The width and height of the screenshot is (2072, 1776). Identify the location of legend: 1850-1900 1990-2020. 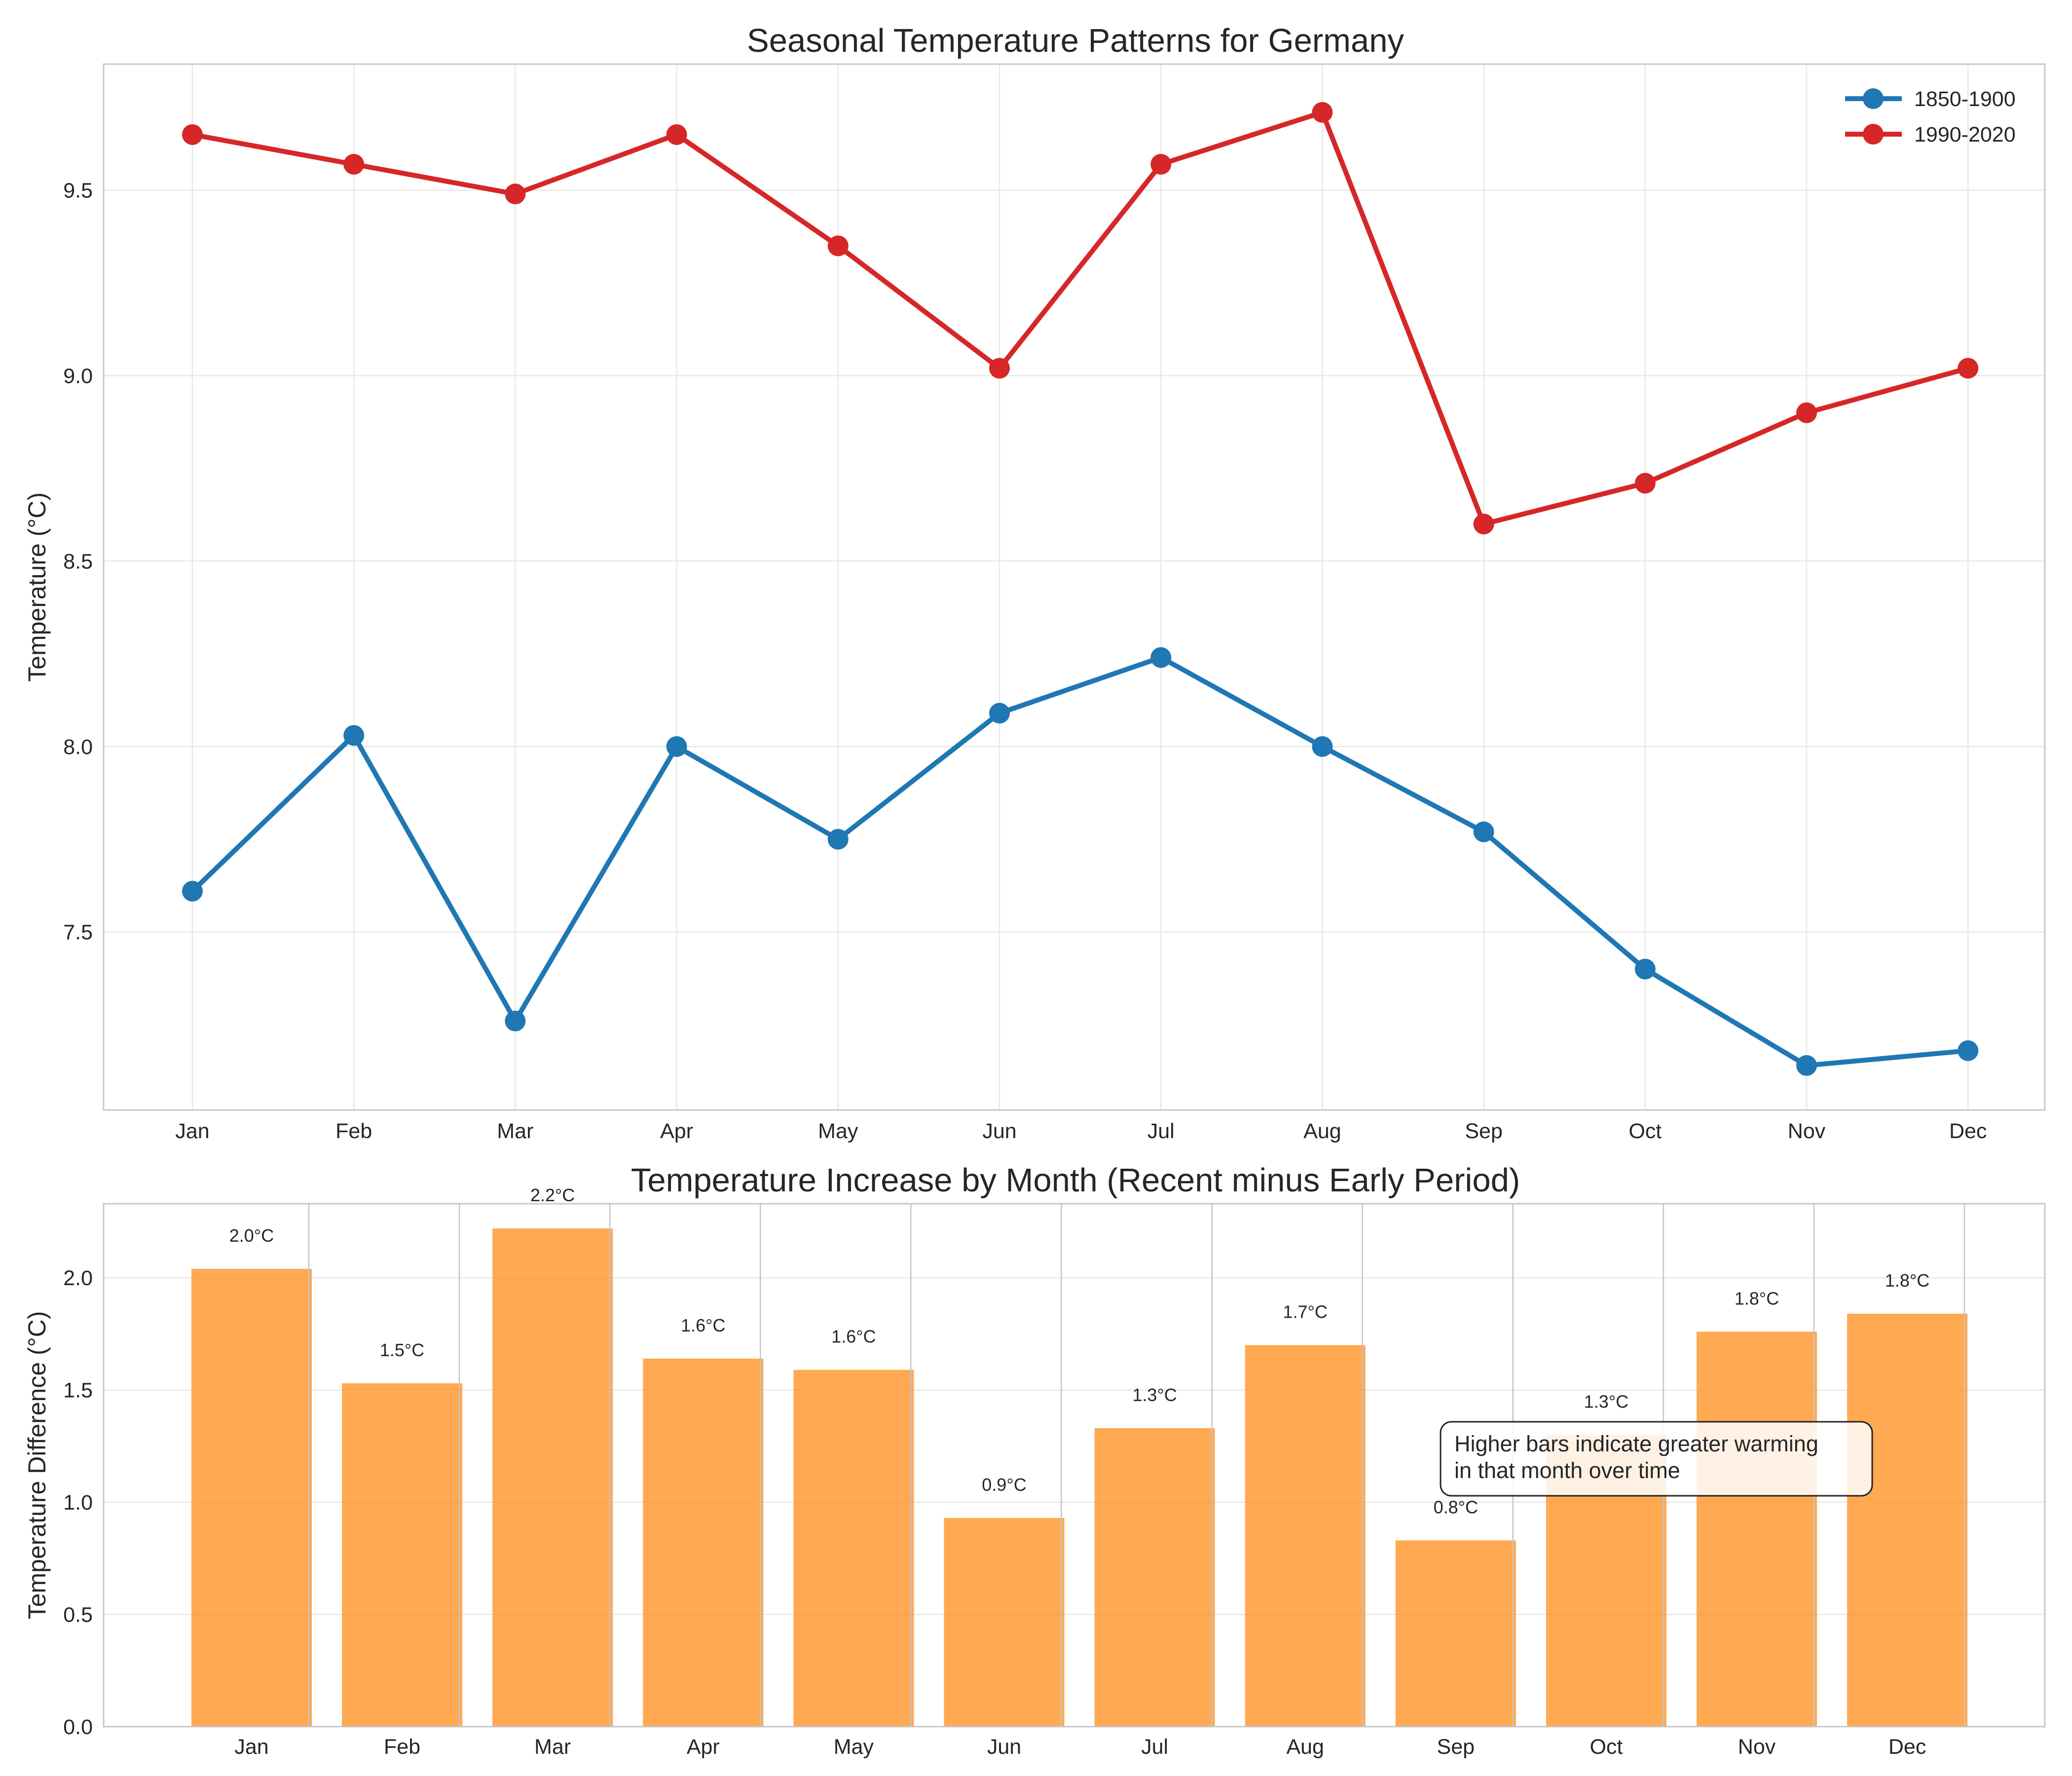
(1931, 117).